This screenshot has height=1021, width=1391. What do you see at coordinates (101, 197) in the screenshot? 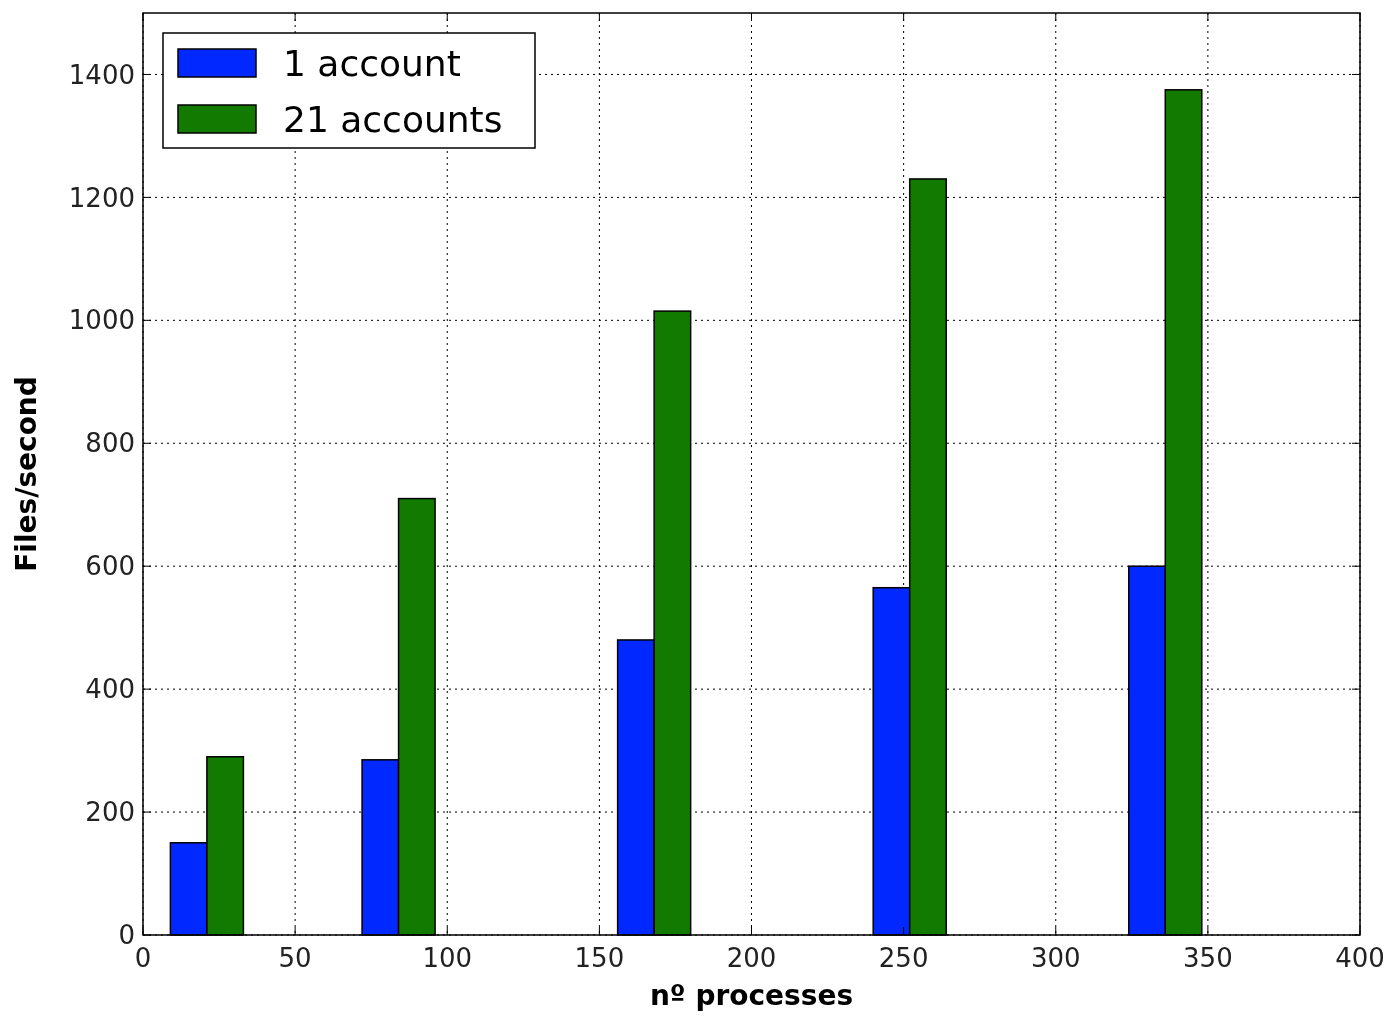
I see `y-tick-label: 1200` at bounding box center [101, 197].